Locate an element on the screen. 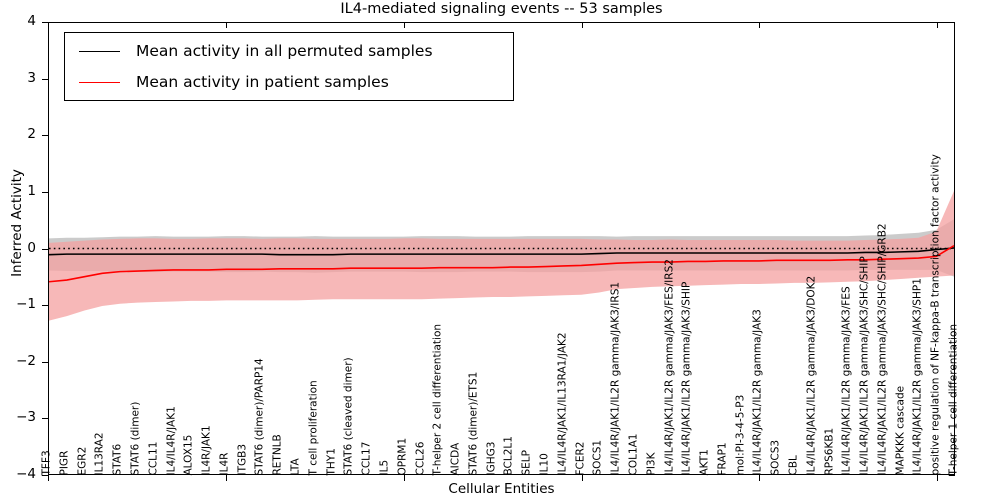  legend-swatch-permuted is located at coordinates (99, 51).